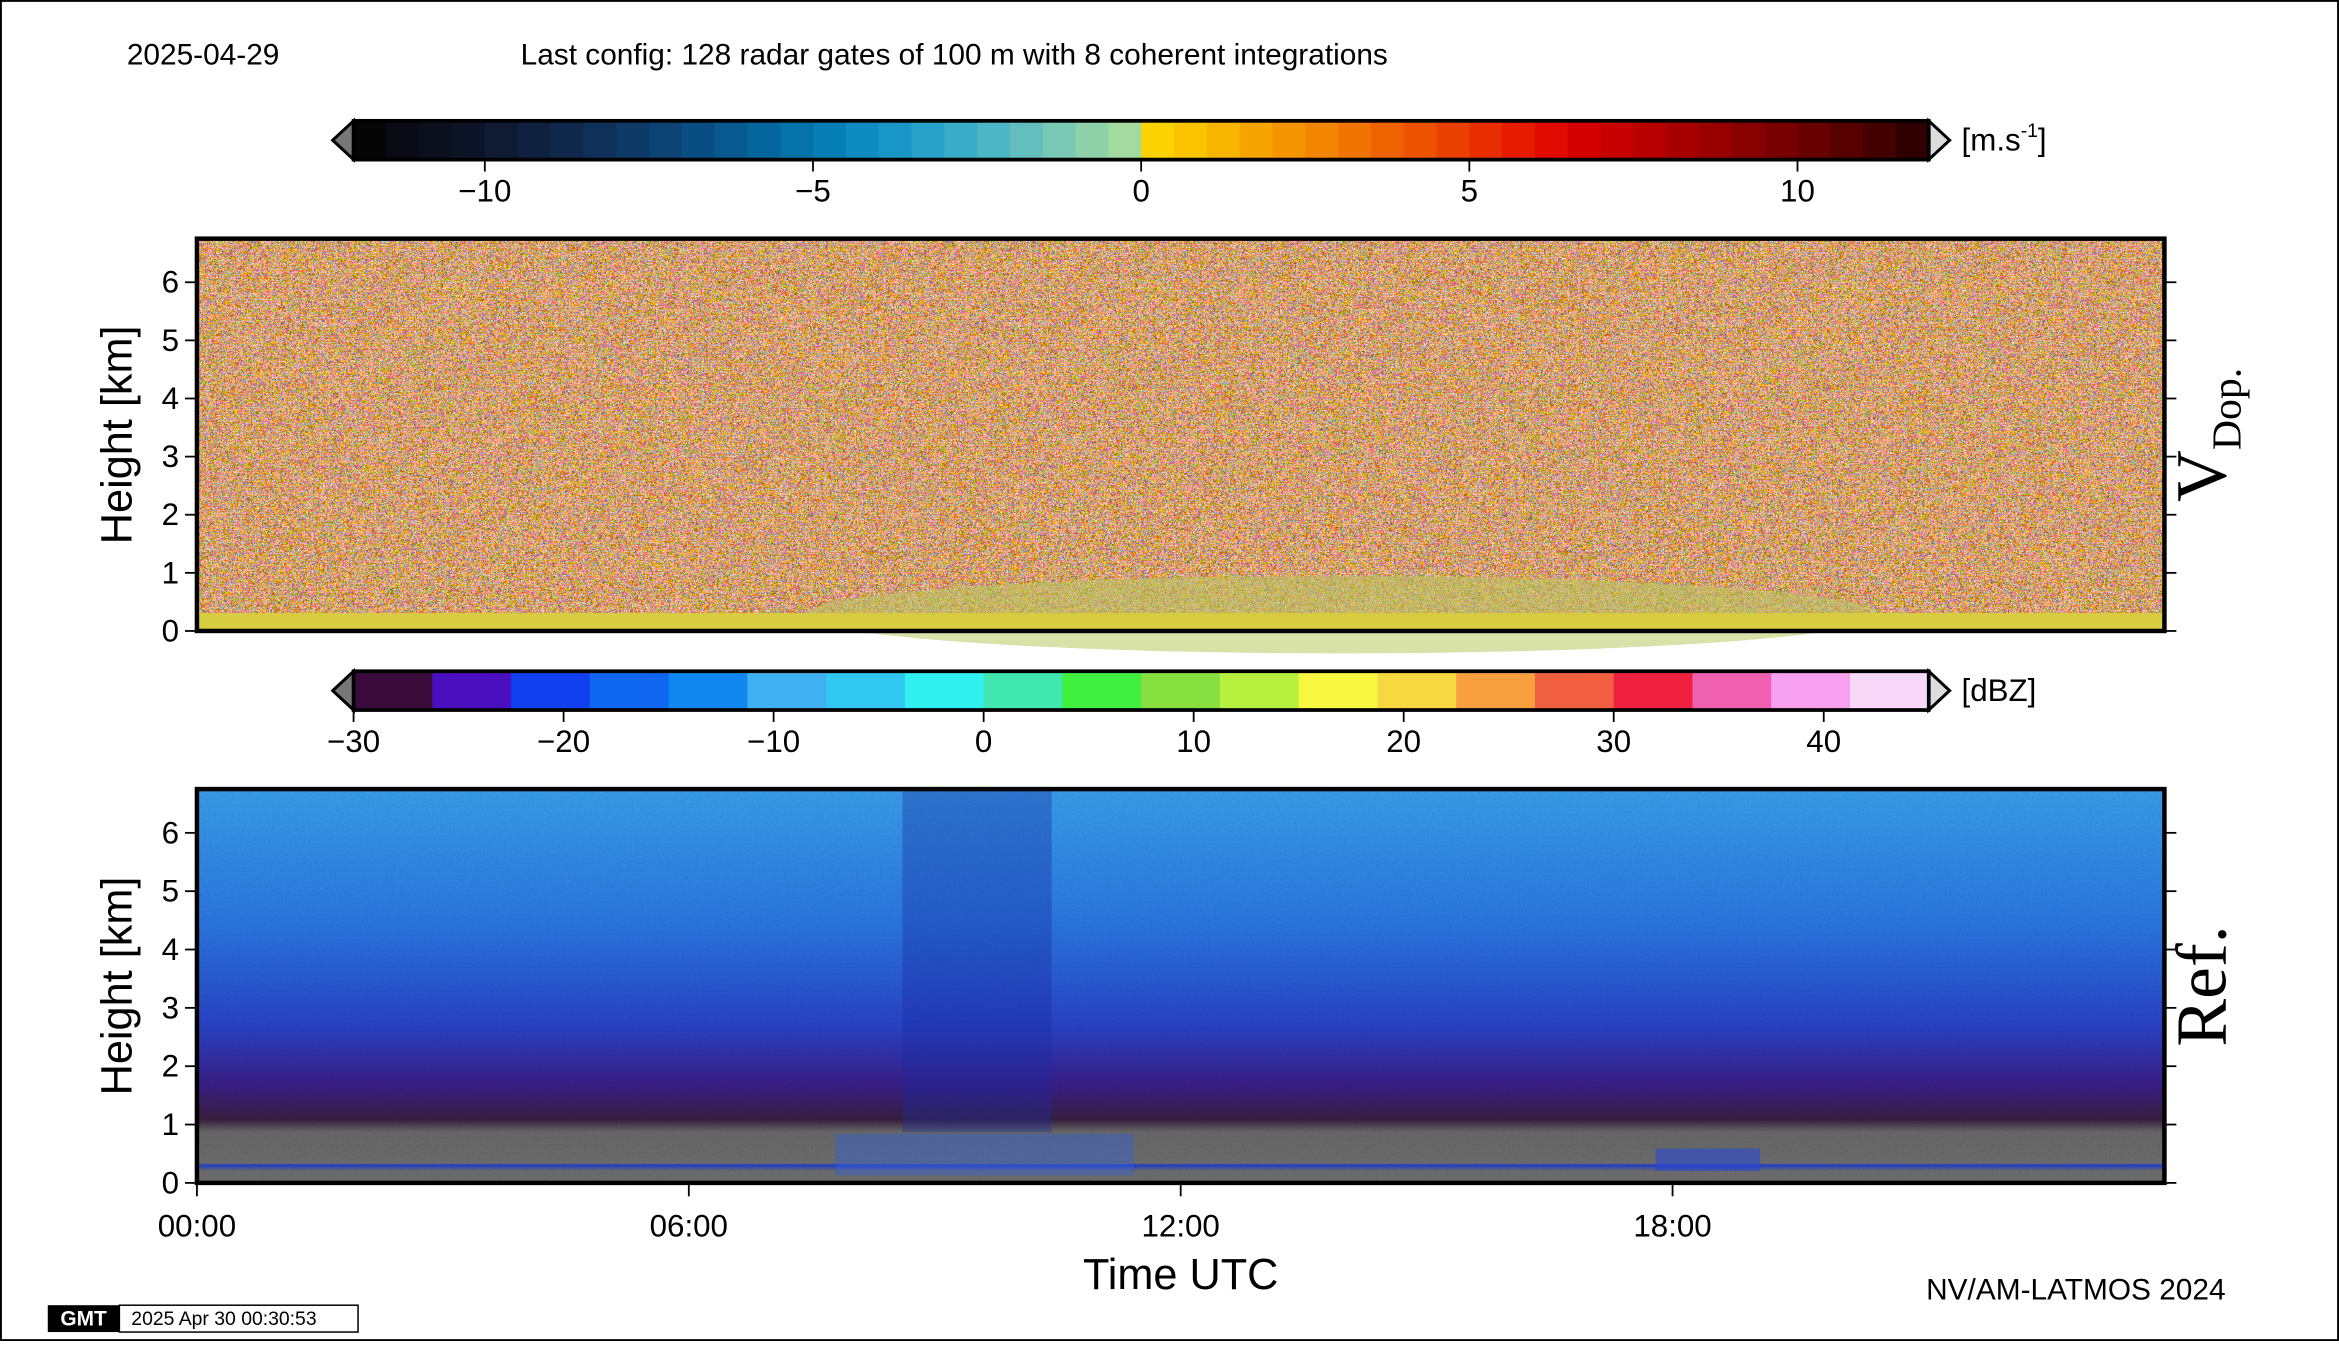 The width and height of the screenshot is (2339, 1346). I want to click on colorbar-tick-label: −5, so click(813, 190).